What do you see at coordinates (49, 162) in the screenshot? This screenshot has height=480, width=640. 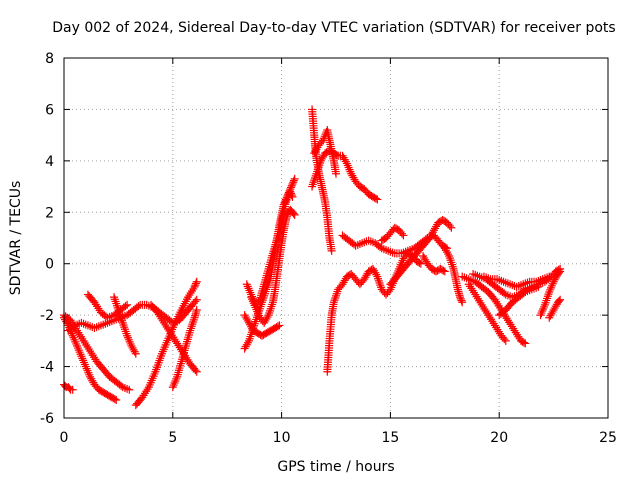 I see `y-tick-label: 4` at bounding box center [49, 162].